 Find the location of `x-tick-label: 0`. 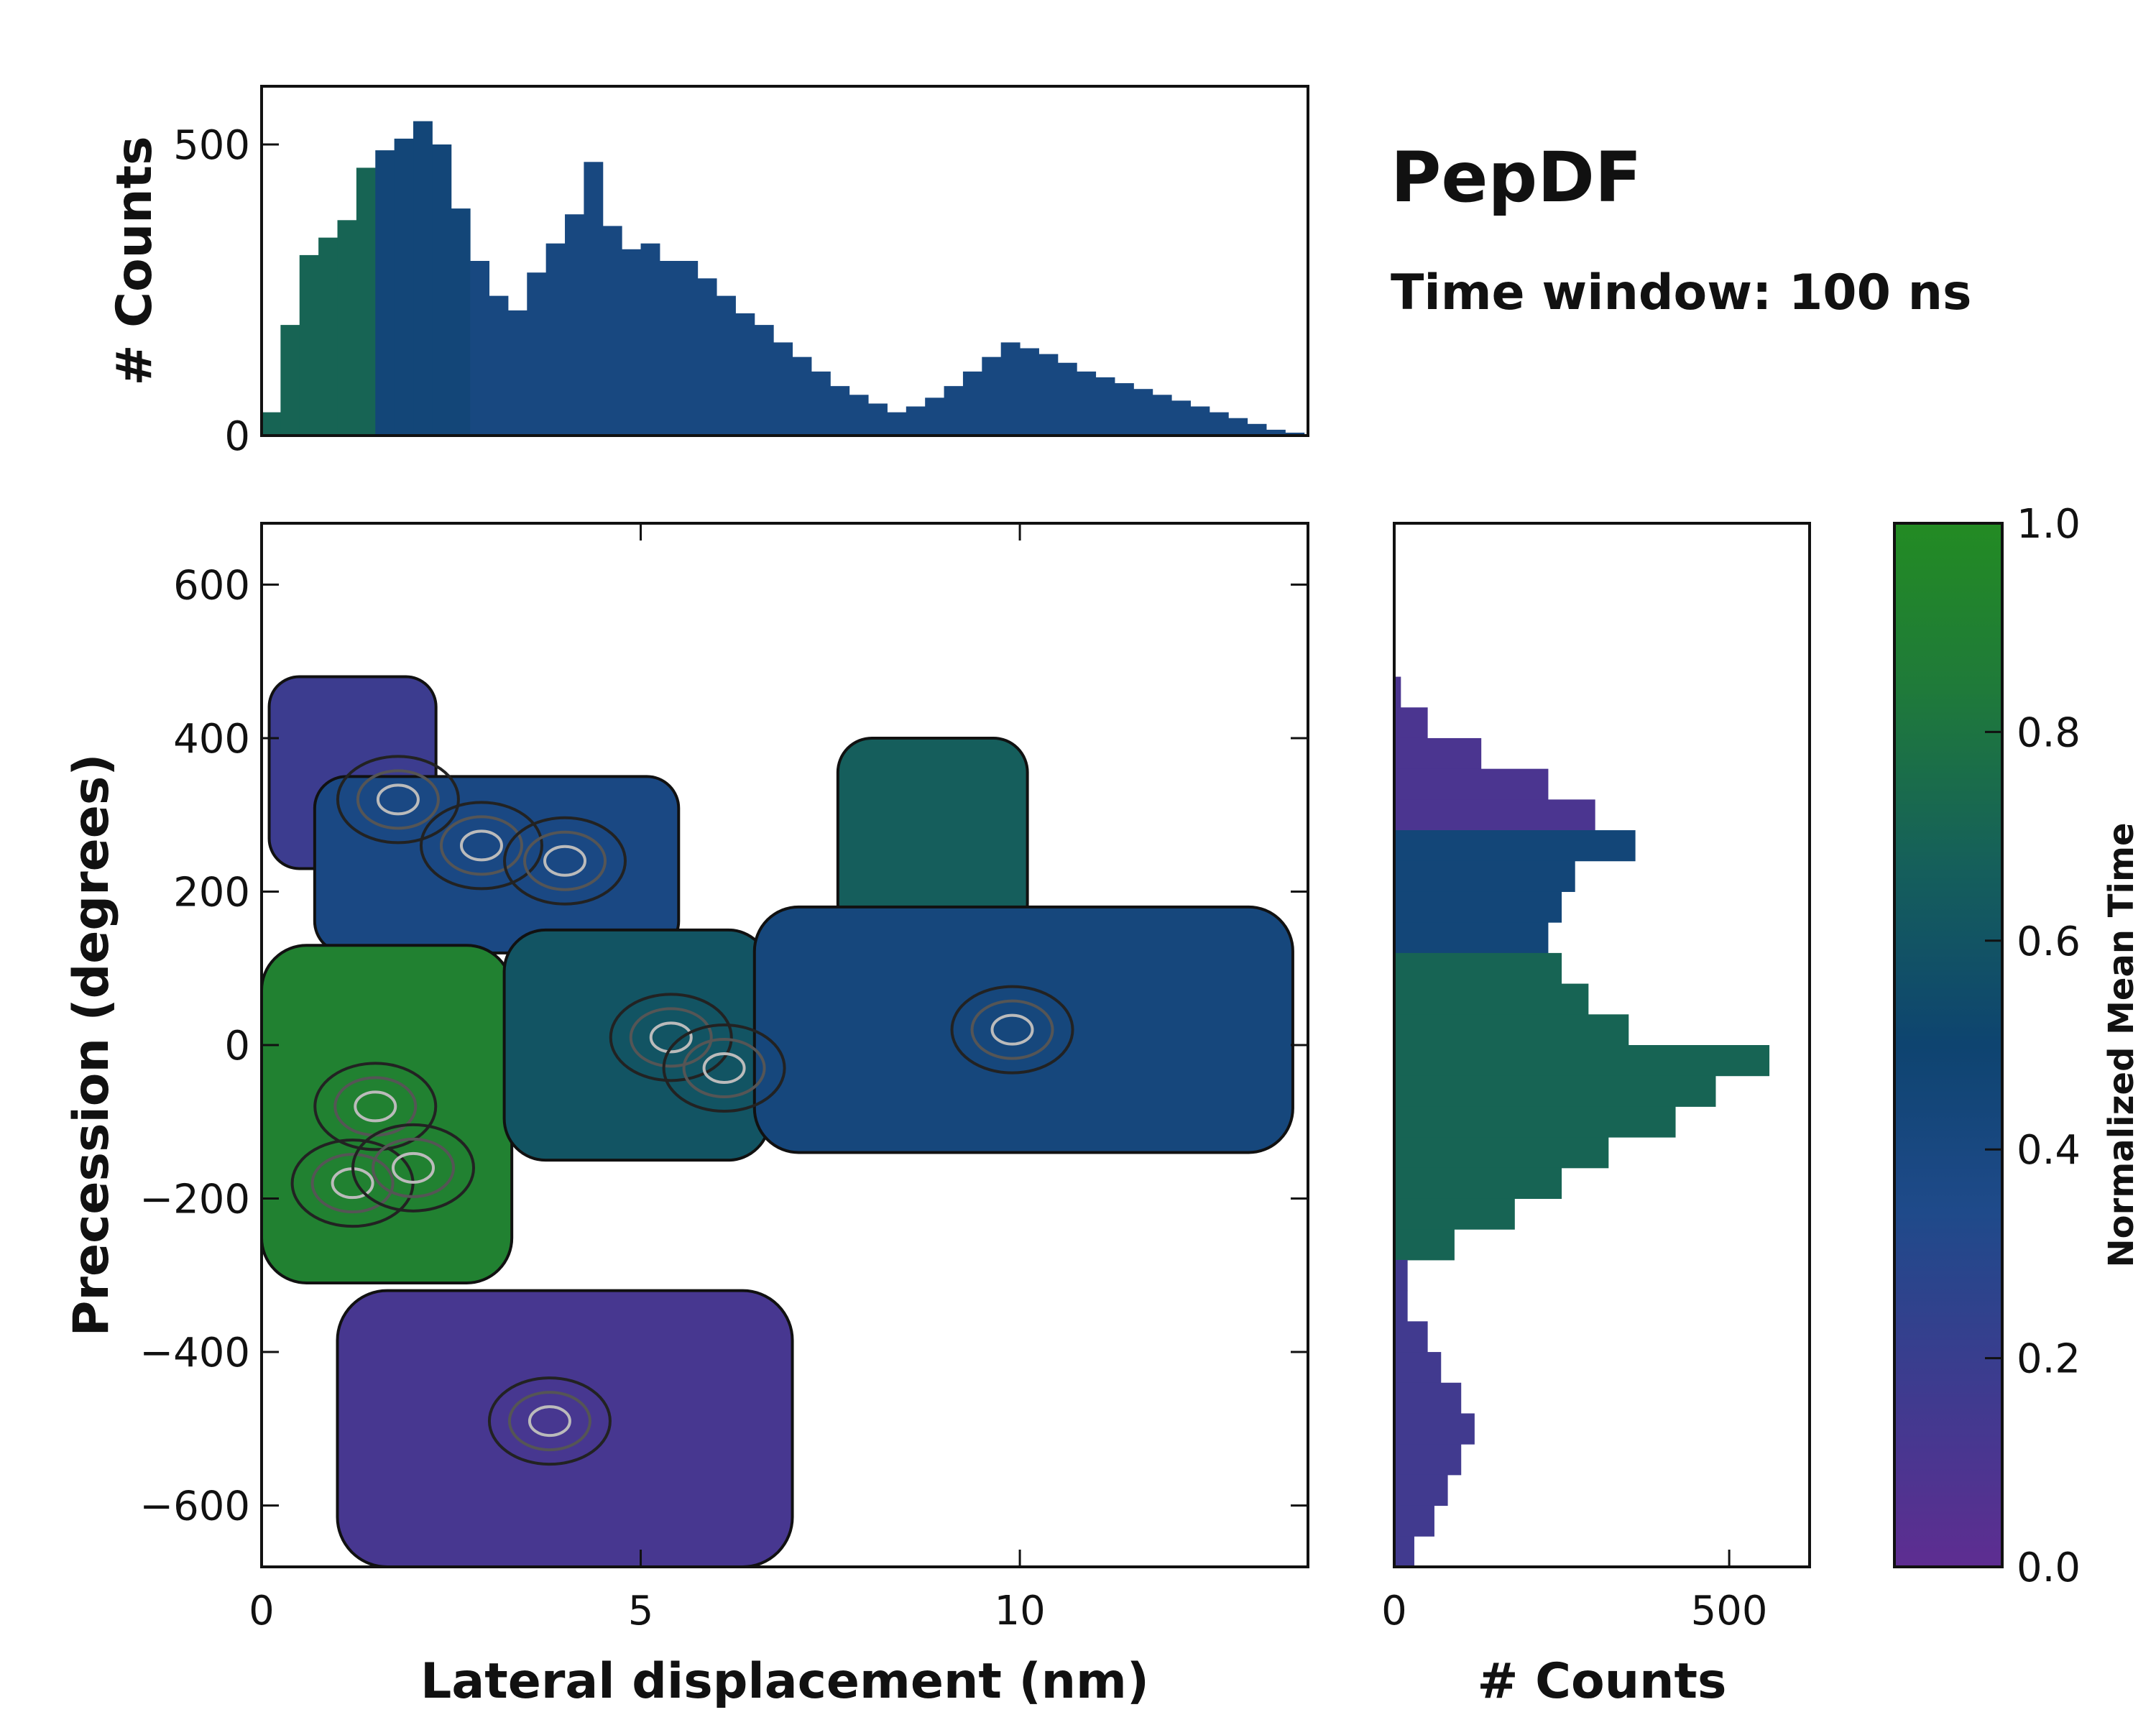

x-tick-label: 0 is located at coordinates (262, 1611).